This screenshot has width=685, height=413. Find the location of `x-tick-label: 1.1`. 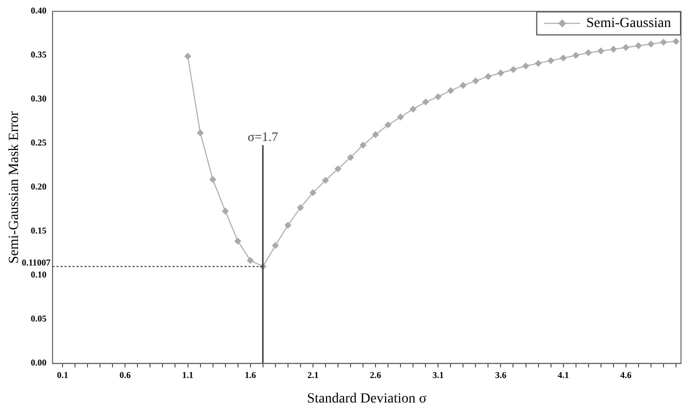

x-tick-label: 1.1 is located at coordinates (188, 375).